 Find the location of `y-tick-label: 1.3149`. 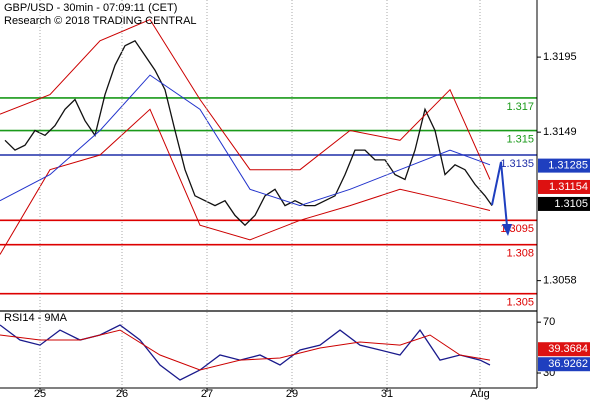

y-tick-label: 1.3149 is located at coordinates (560, 132).